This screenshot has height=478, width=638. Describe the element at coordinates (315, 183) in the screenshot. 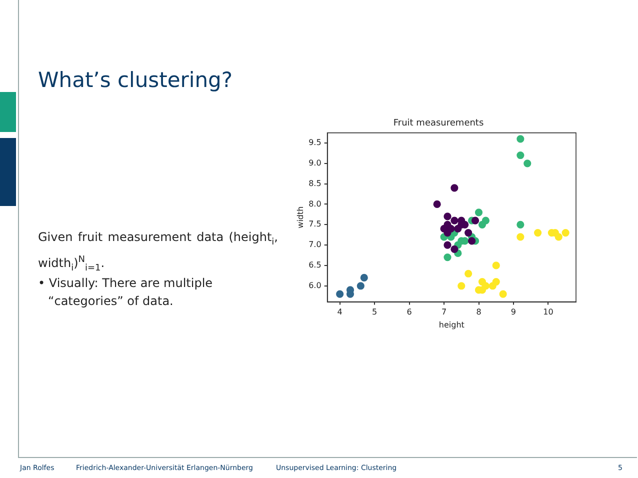

I see `y-tick-label: 8.5` at that location.